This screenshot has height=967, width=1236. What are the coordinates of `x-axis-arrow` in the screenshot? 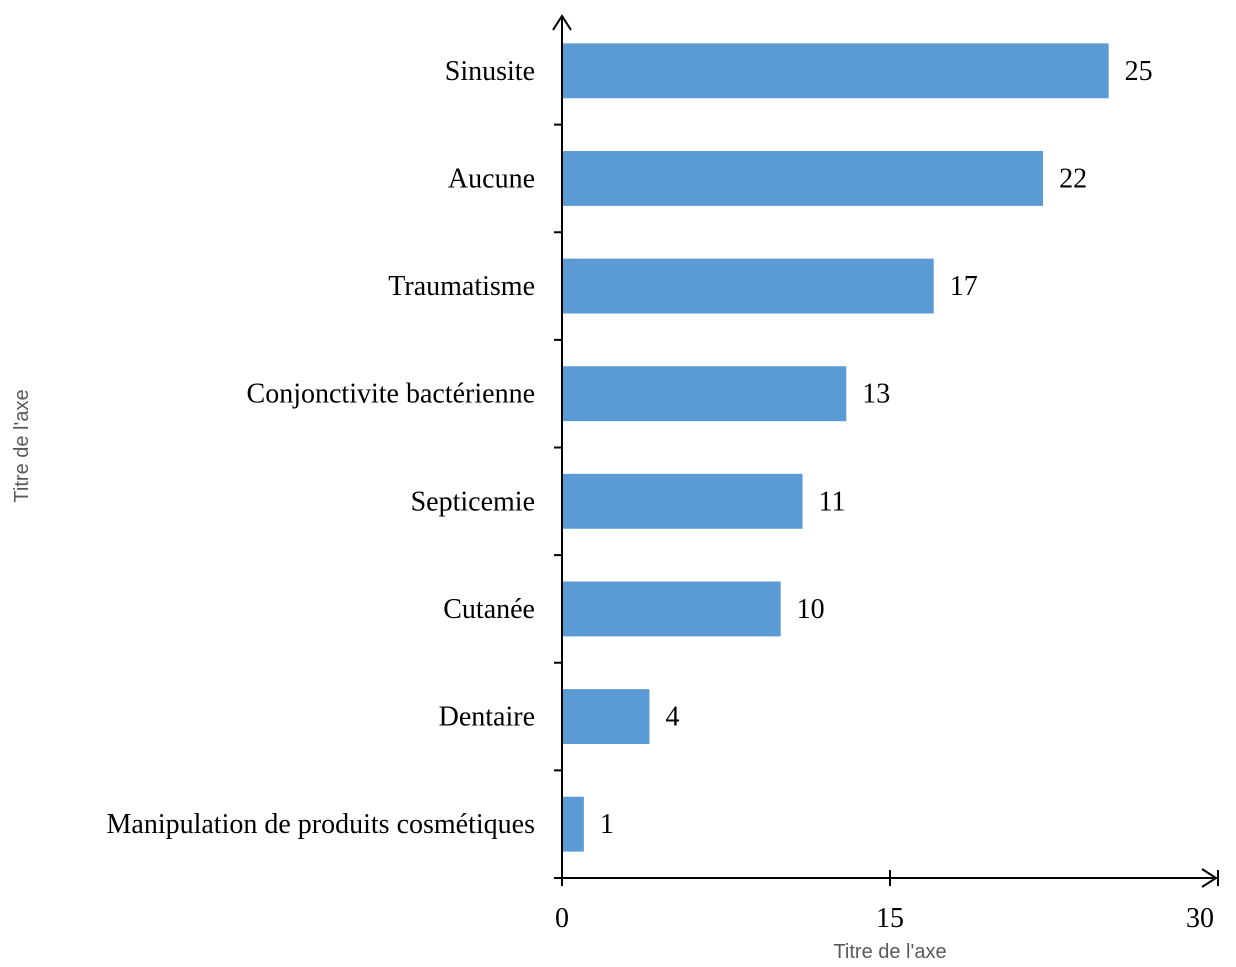 It's located at (1209, 878).